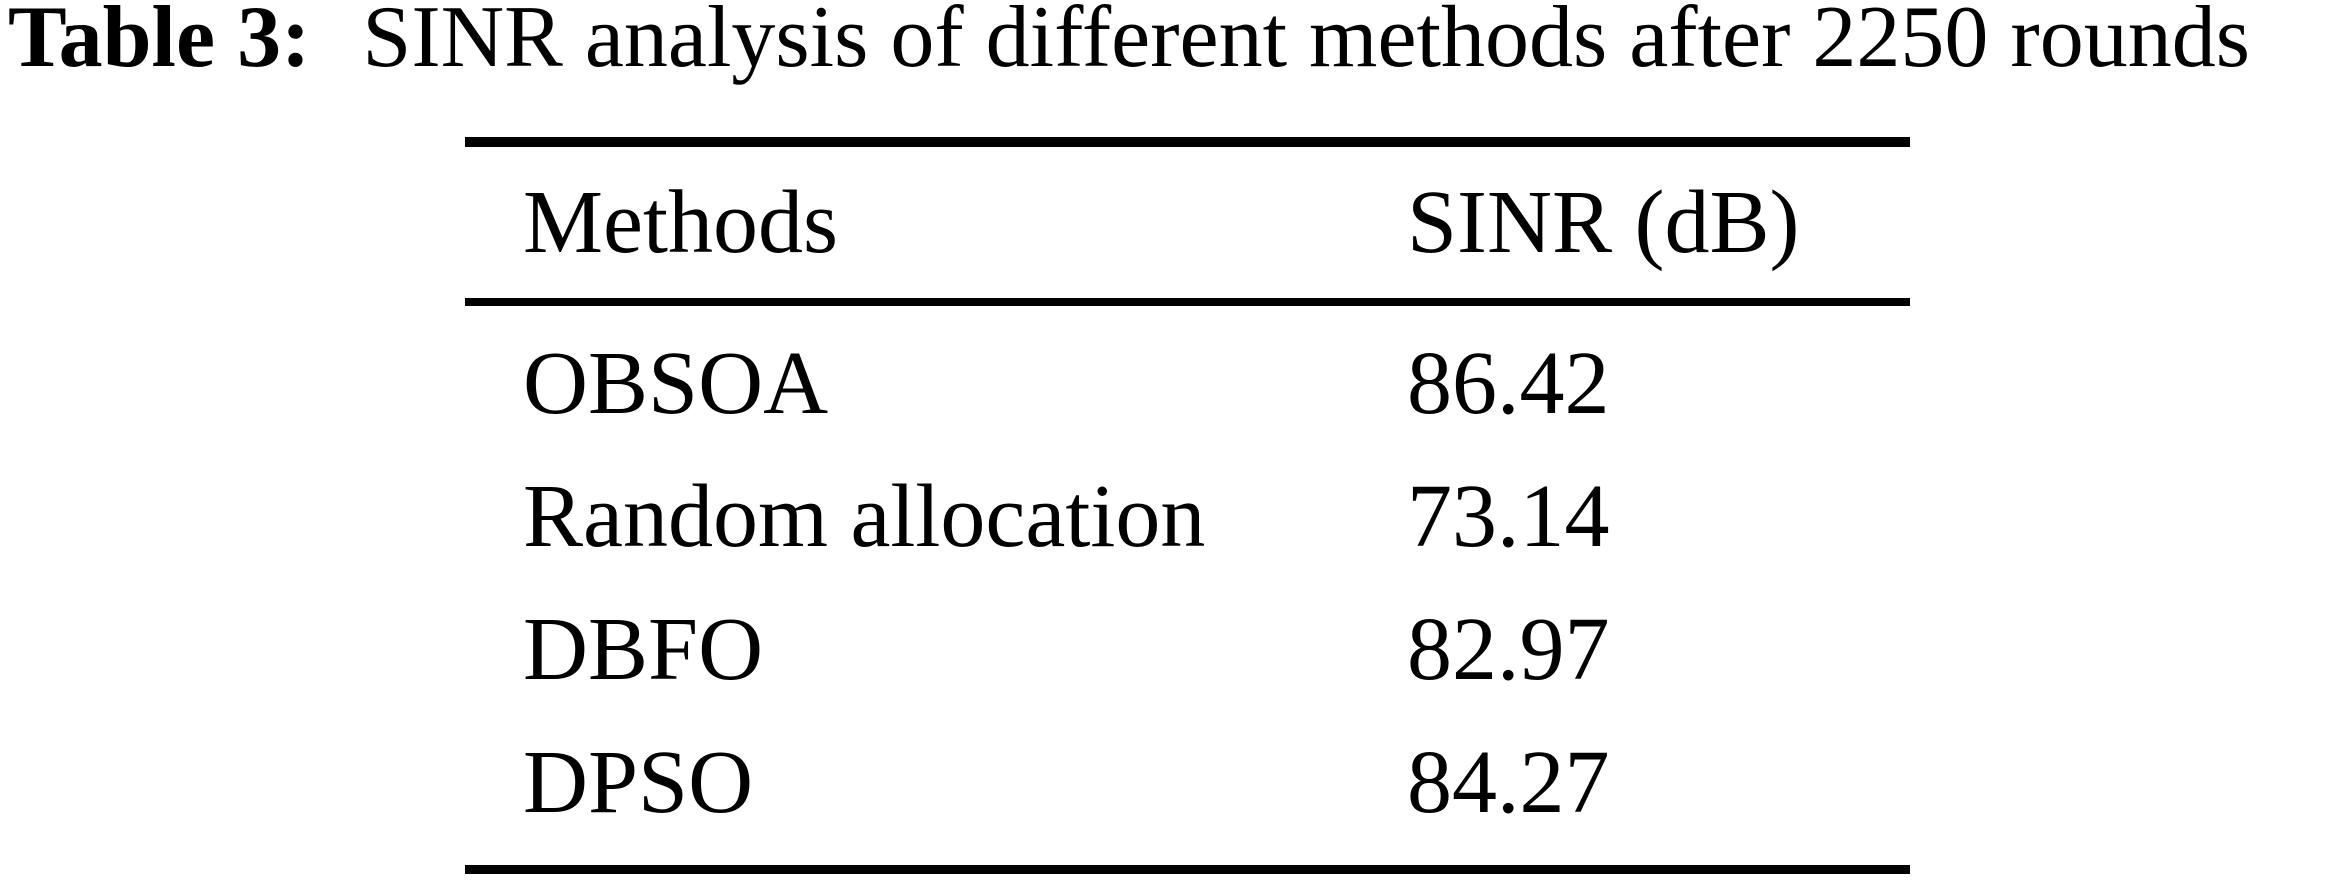 This screenshot has height=880, width=2343. Describe the element at coordinates (1187, 383) in the screenshot. I see `table-row: OBSOA 86.42` at that location.